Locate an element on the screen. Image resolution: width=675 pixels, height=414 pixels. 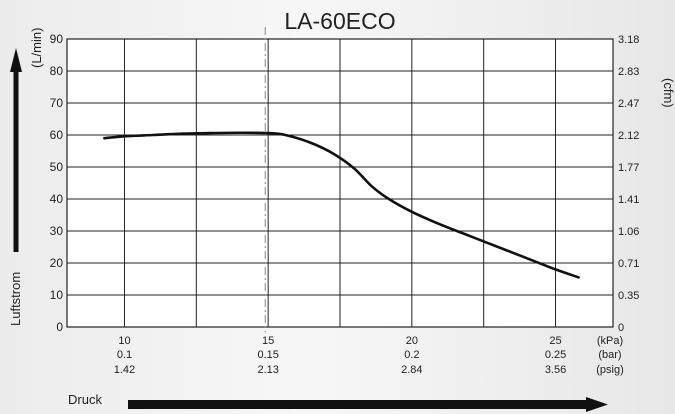
y-left-tick-label: 0 is located at coordinates (59, 327).